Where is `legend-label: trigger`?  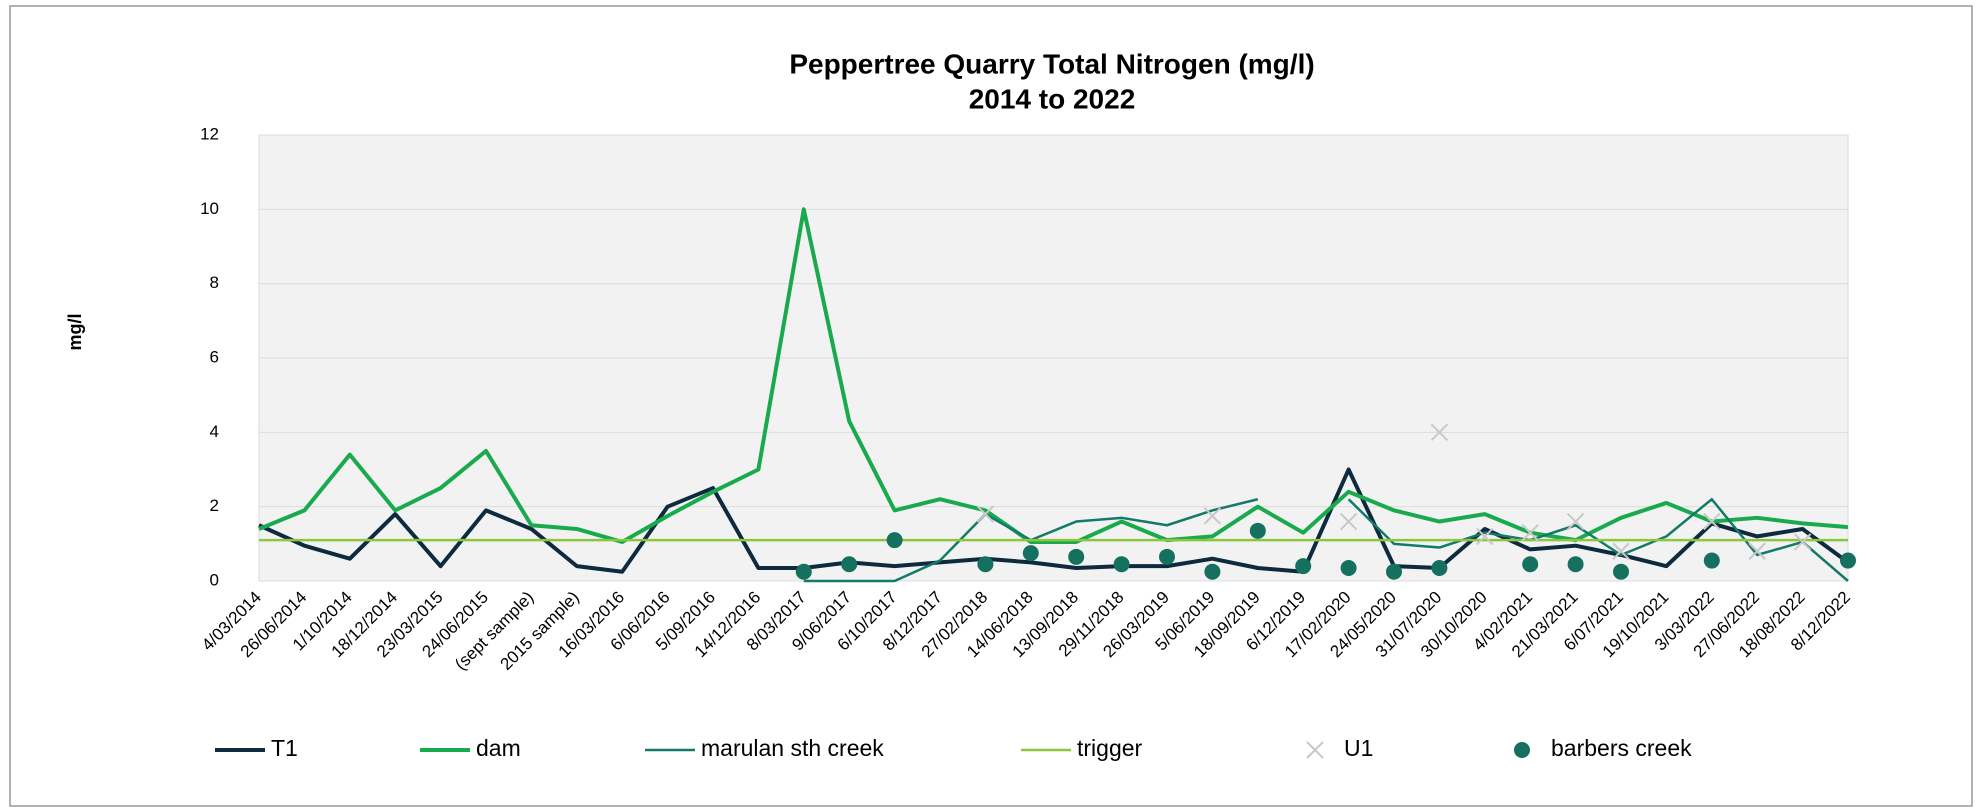
legend-label: trigger is located at coordinates (1110, 748).